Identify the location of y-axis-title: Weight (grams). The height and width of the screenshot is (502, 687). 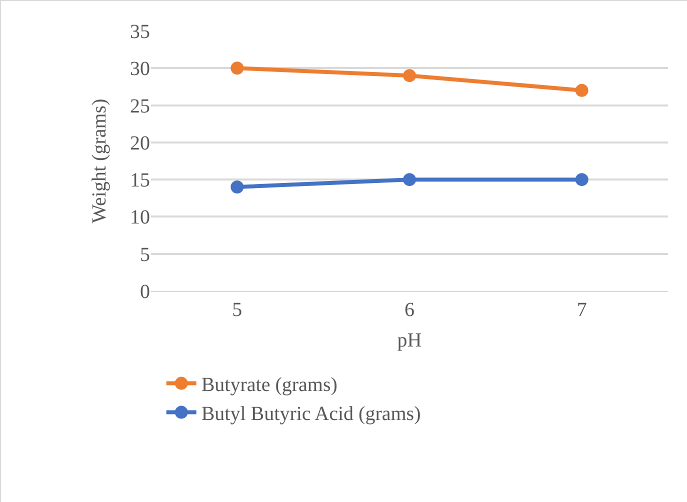
(99, 161).